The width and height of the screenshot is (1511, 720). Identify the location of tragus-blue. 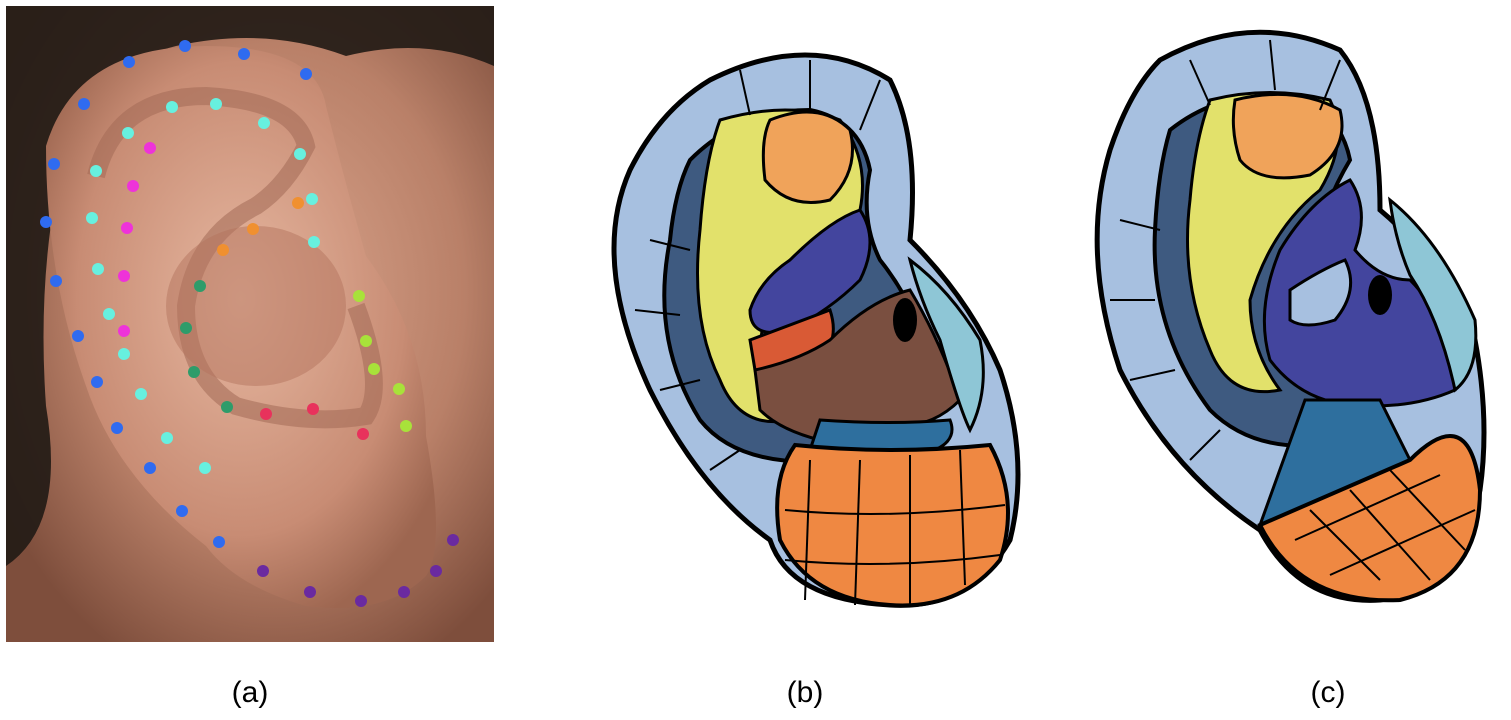
(946, 345).